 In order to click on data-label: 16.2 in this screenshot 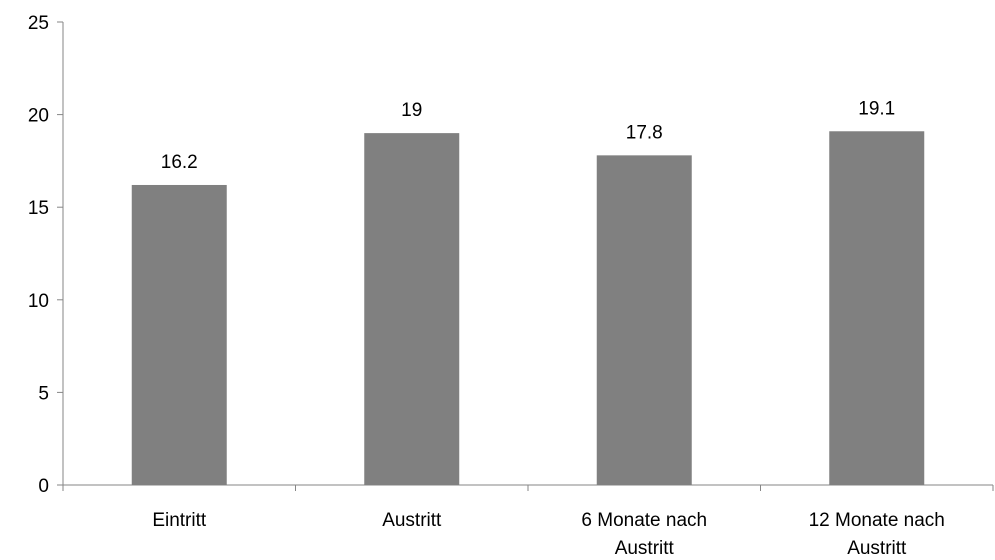, I will do `click(179, 162)`.